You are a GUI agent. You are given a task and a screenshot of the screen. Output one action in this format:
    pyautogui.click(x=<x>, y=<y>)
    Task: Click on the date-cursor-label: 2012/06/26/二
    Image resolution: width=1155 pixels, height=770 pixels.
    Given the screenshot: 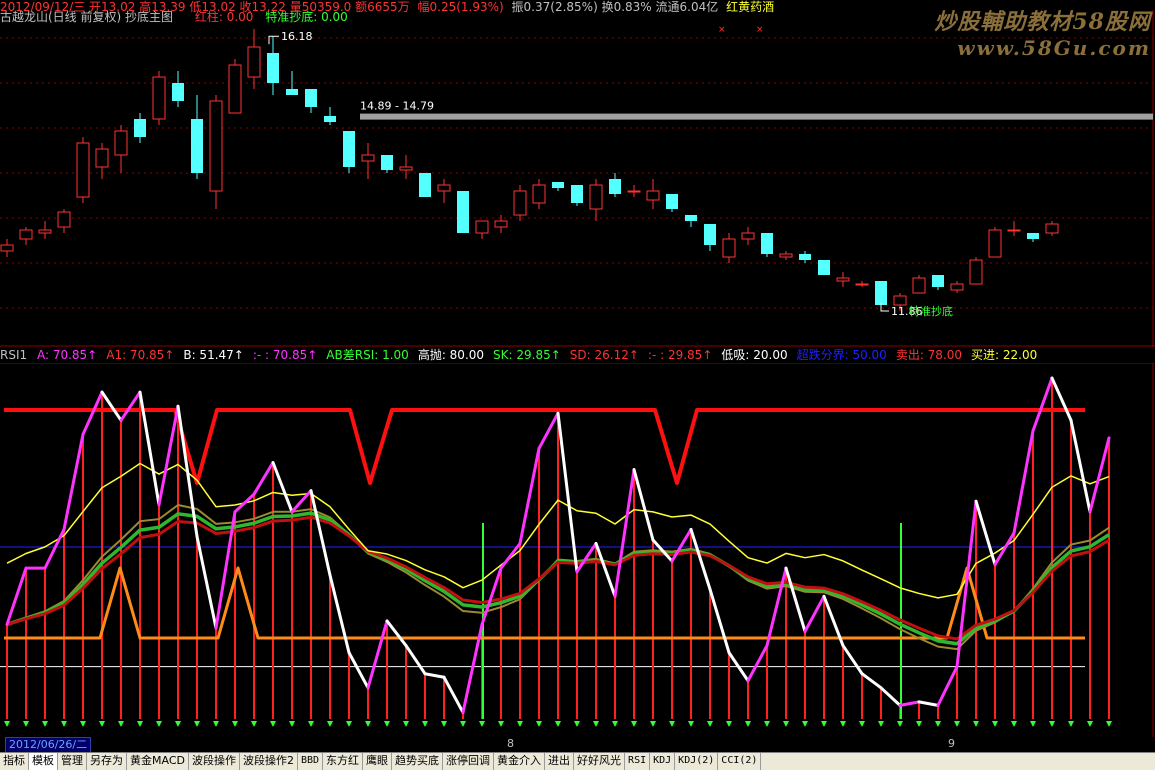 What is the action you would take?
    pyautogui.click(x=48, y=745)
    